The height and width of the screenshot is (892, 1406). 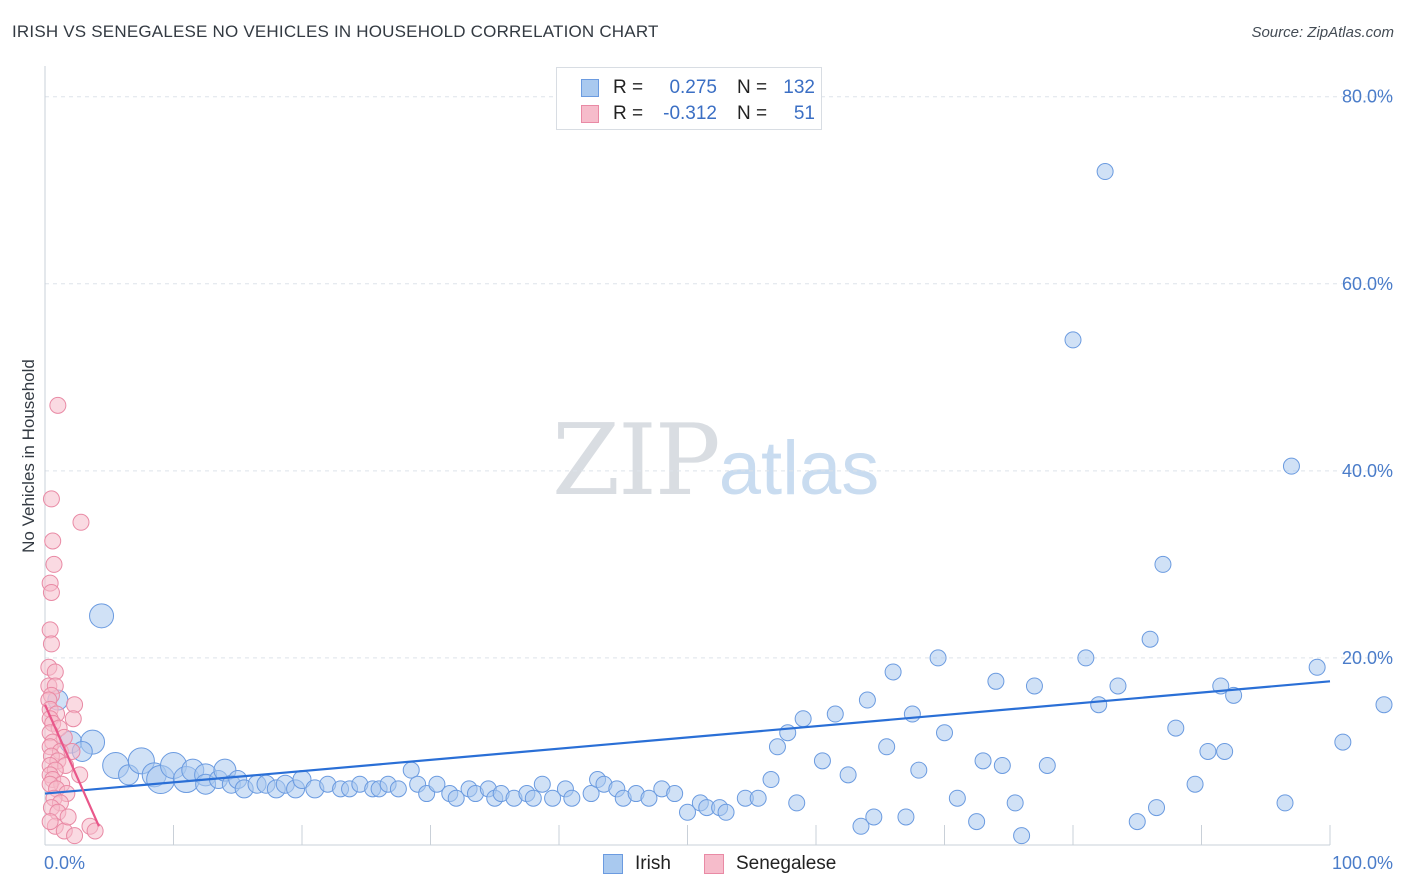 I want to click on legend-row-irish: R = 0.275 N = 132, so click(x=698, y=88).